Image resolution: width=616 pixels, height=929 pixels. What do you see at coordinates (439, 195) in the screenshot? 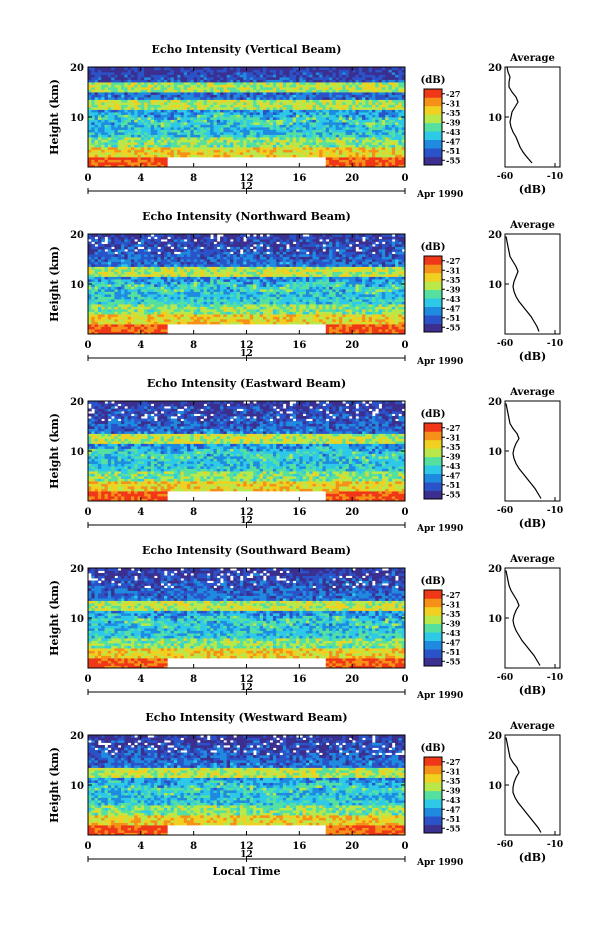
I see `date-label: Apr 1990` at bounding box center [439, 195].